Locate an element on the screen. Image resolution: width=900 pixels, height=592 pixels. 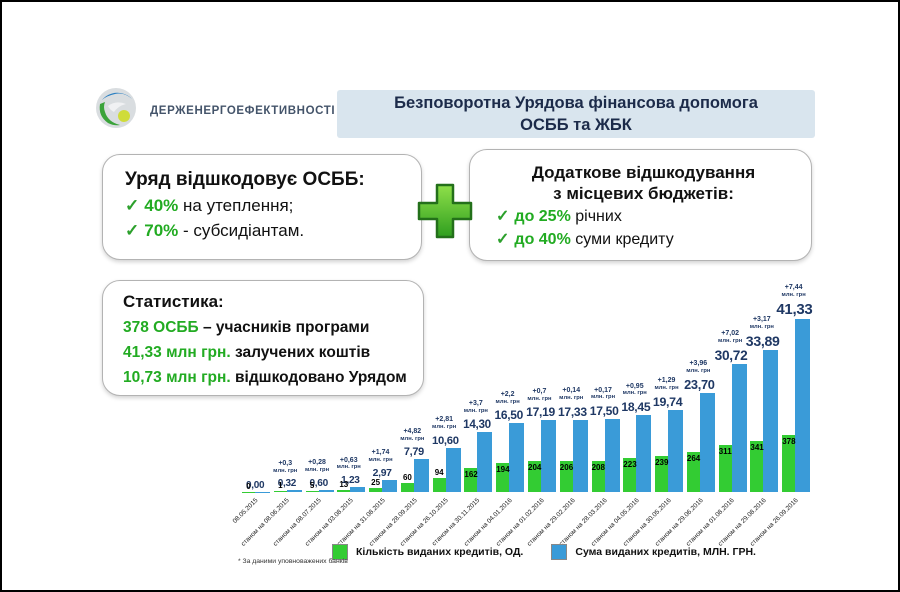
increment-annotation: +2,81 млн. грн is located at coordinates (444, 423).